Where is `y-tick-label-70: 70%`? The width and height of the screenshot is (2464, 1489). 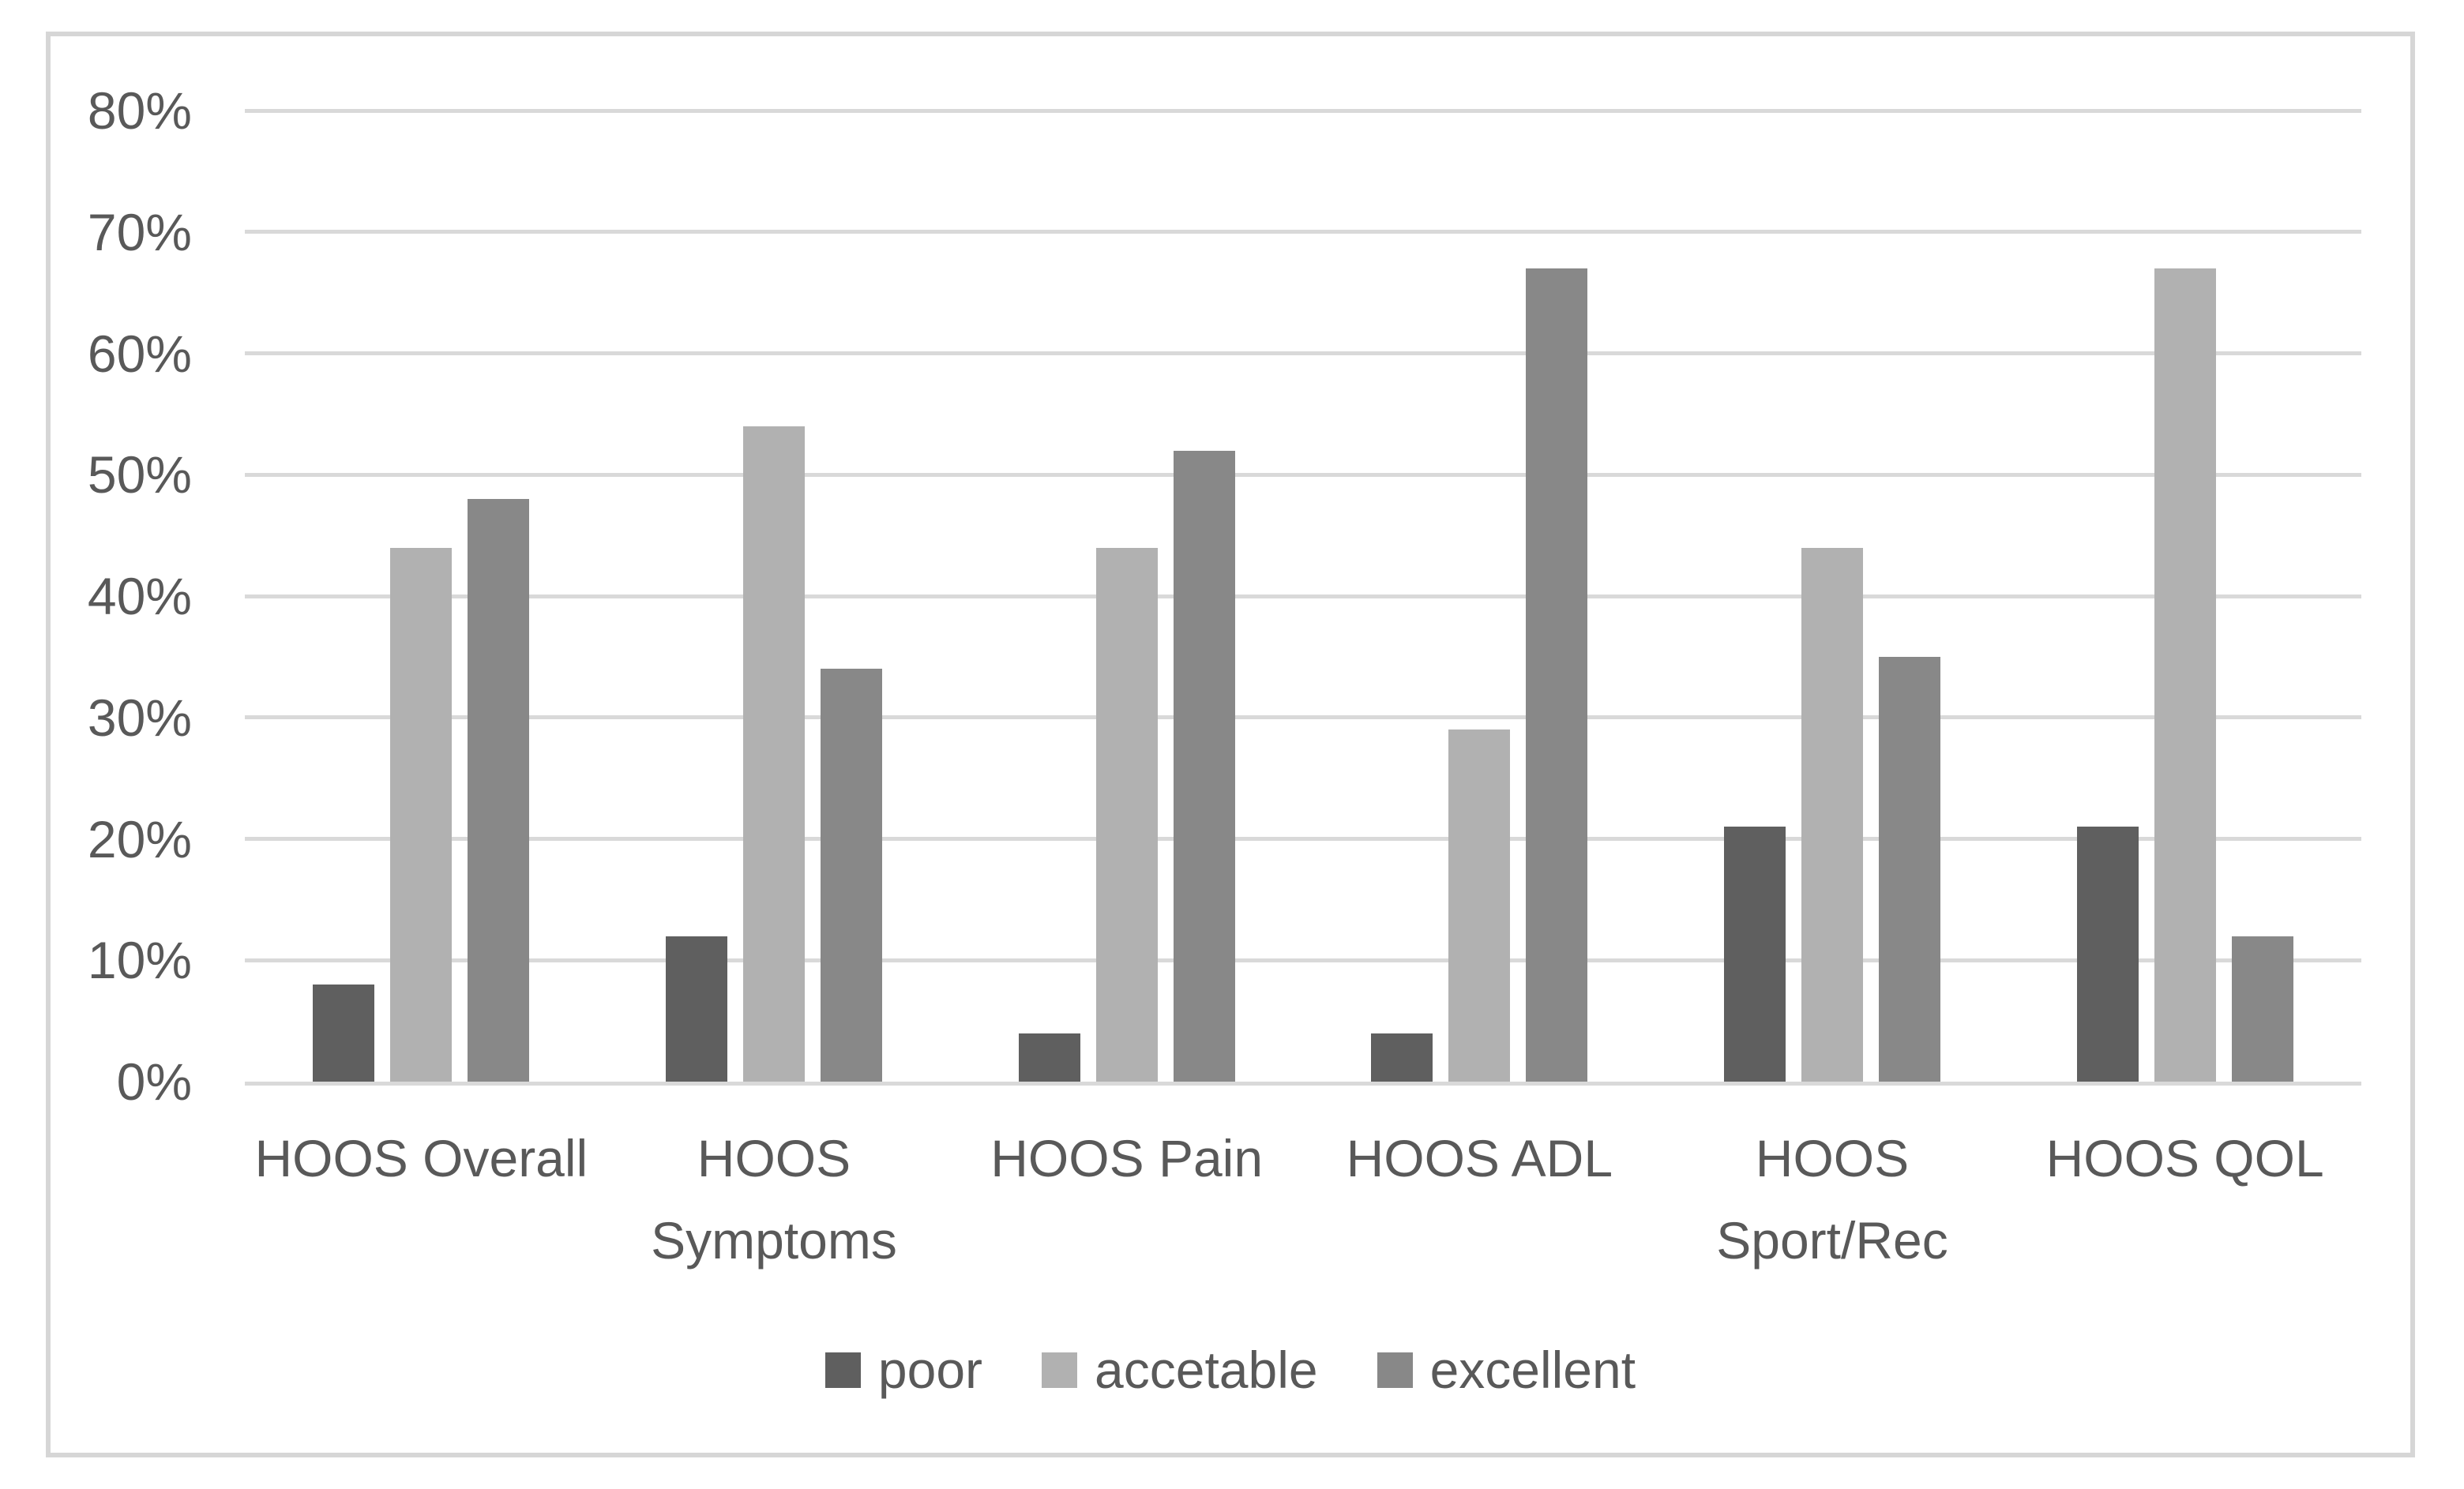
y-tick-label-70: 70% is located at coordinates (139, 232).